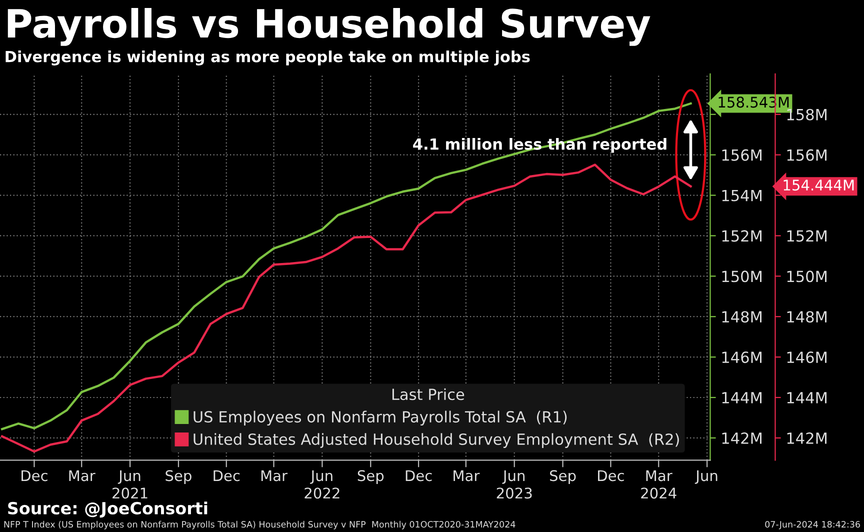 The image size is (864, 532). What do you see at coordinates (742, 276) in the screenshot?
I see `y-tick-label: 150M` at bounding box center [742, 276].